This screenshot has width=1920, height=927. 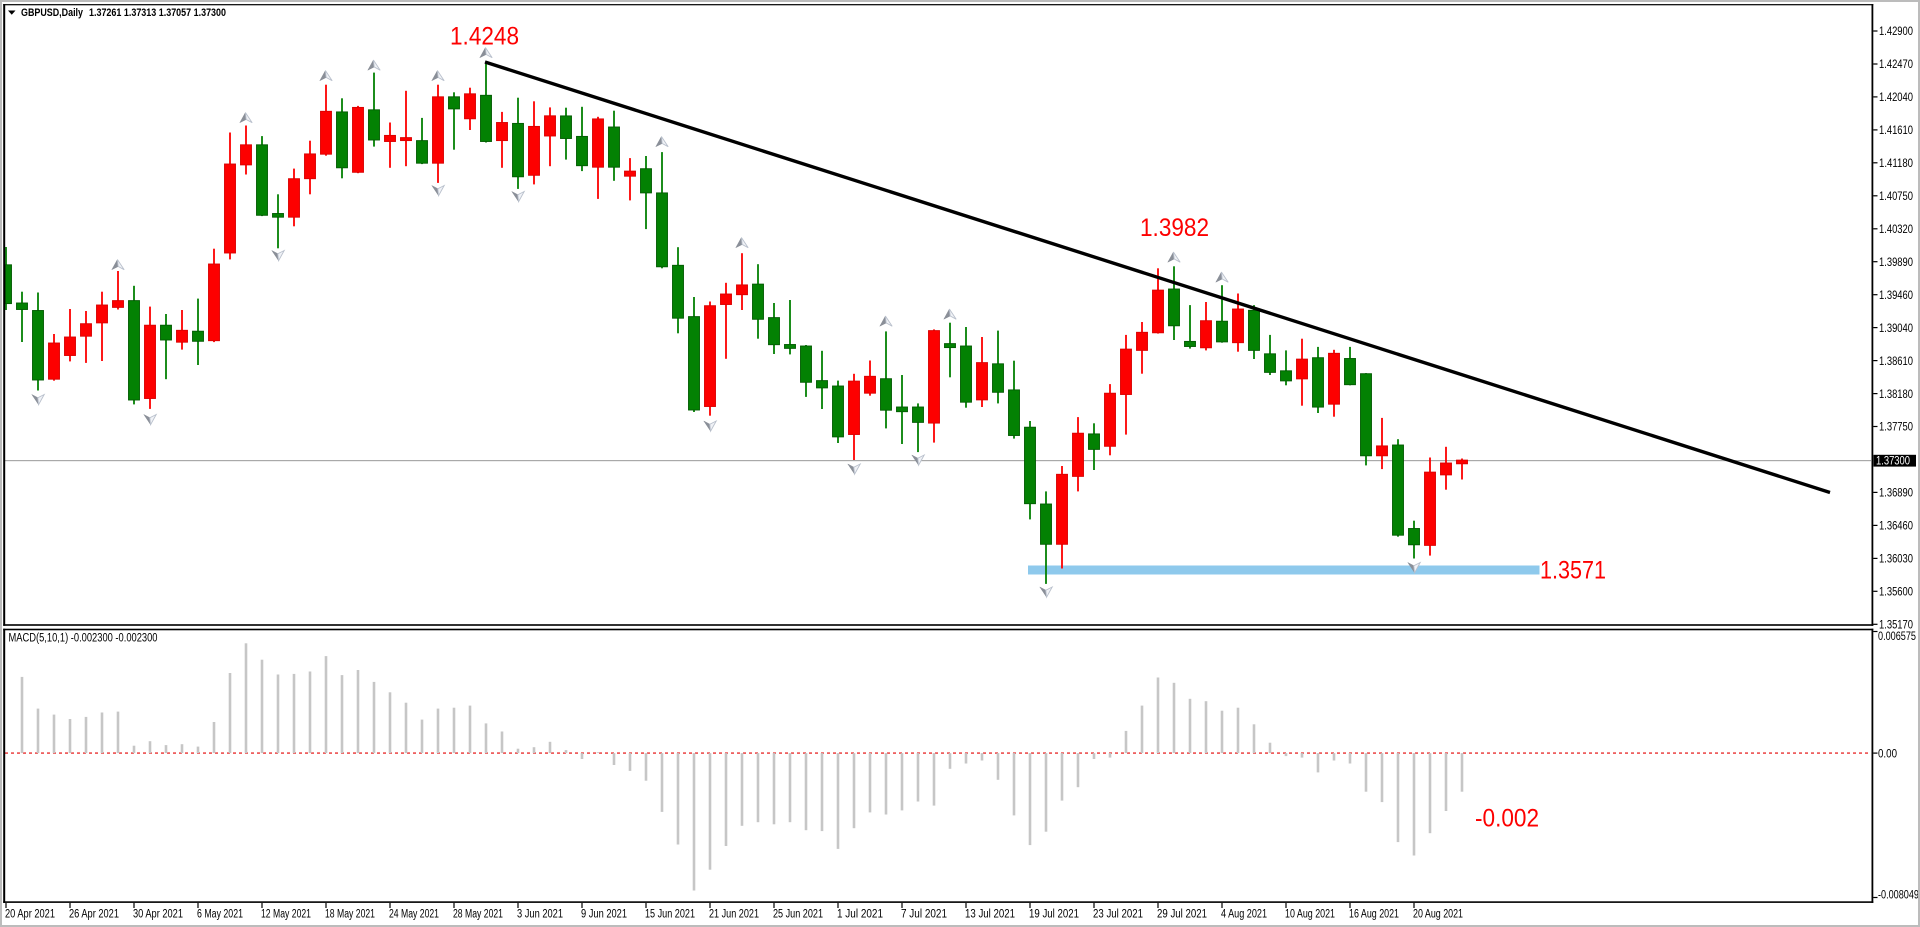 What do you see at coordinates (94, 915) in the screenshot?
I see `svg-text: 26 Apr 2021` at bounding box center [94, 915].